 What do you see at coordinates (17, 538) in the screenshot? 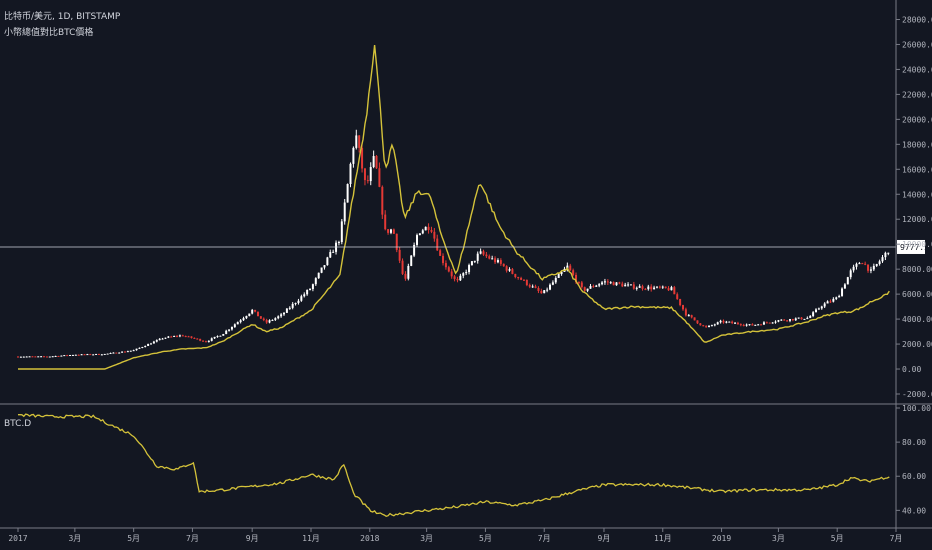
I see `time-tick-label: 2017` at bounding box center [17, 538].